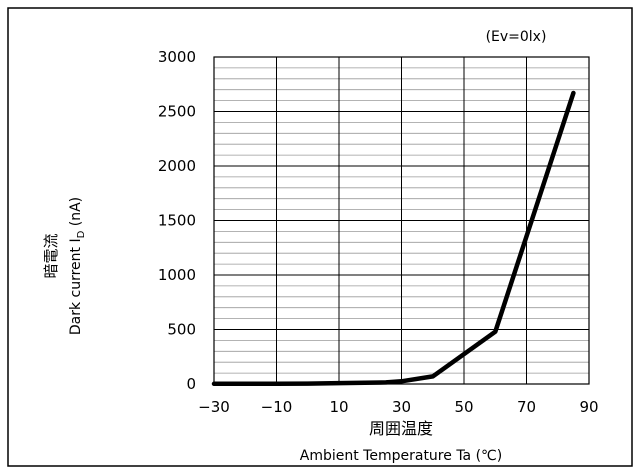  I want to click on y-tick-label: 0, so click(191, 384).